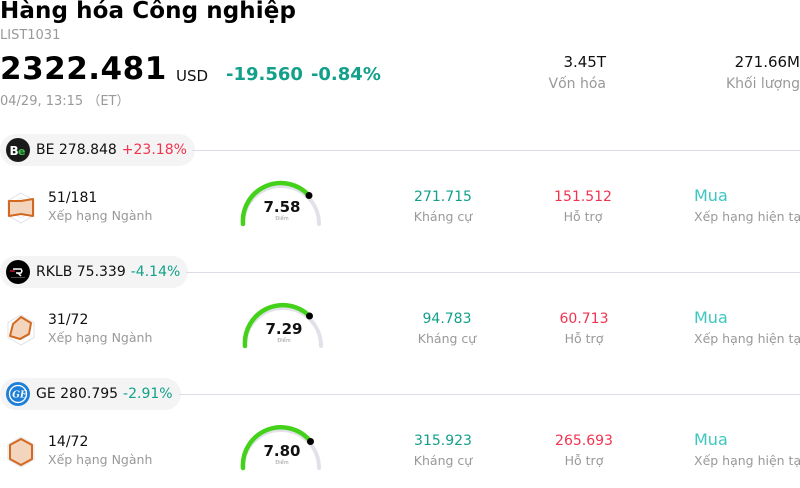  I want to click on score-gauge: 7.80 Điểm, so click(282, 447).